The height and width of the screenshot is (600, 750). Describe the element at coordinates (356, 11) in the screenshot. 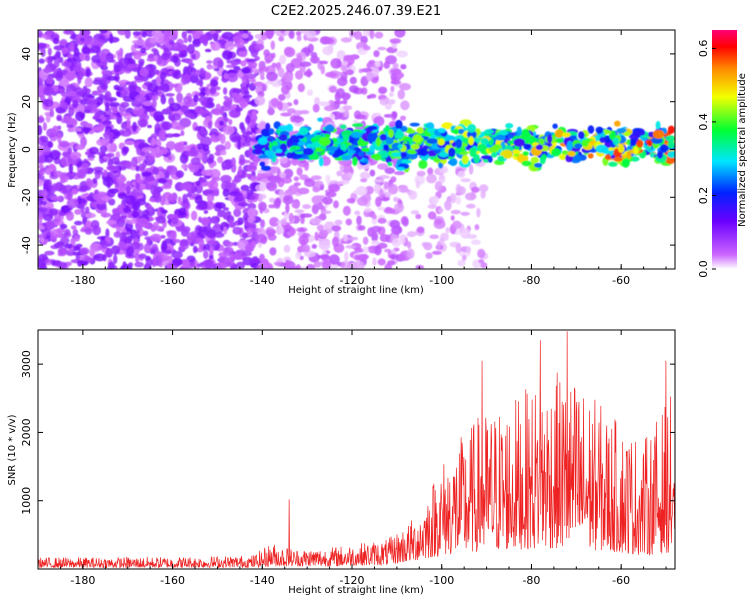

I see `chart-title: C2E2.2025.246.07.39.E21` at that location.